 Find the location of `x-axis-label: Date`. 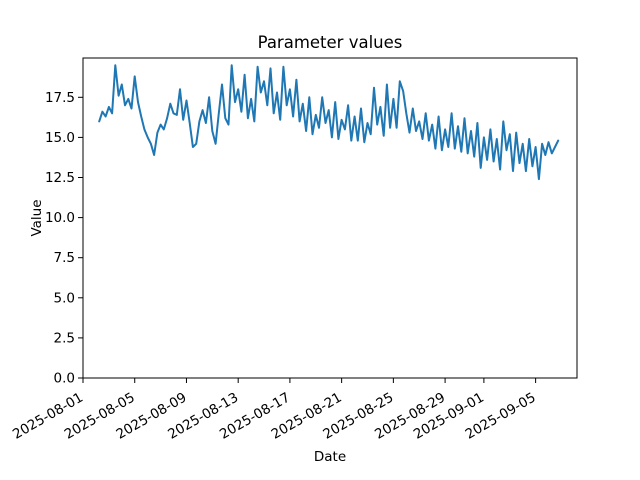

x-axis-label: Date is located at coordinates (330, 457).